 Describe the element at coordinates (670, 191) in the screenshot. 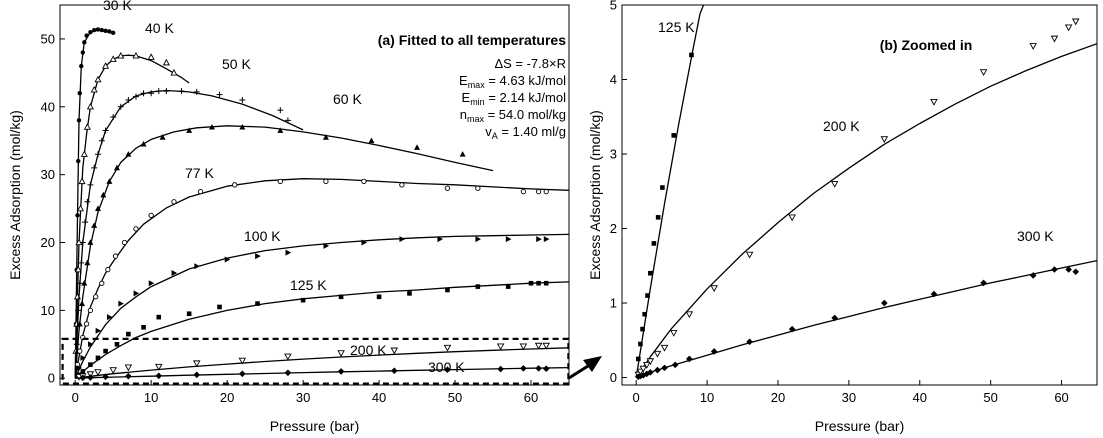

I see `fit-line-125k` at that location.